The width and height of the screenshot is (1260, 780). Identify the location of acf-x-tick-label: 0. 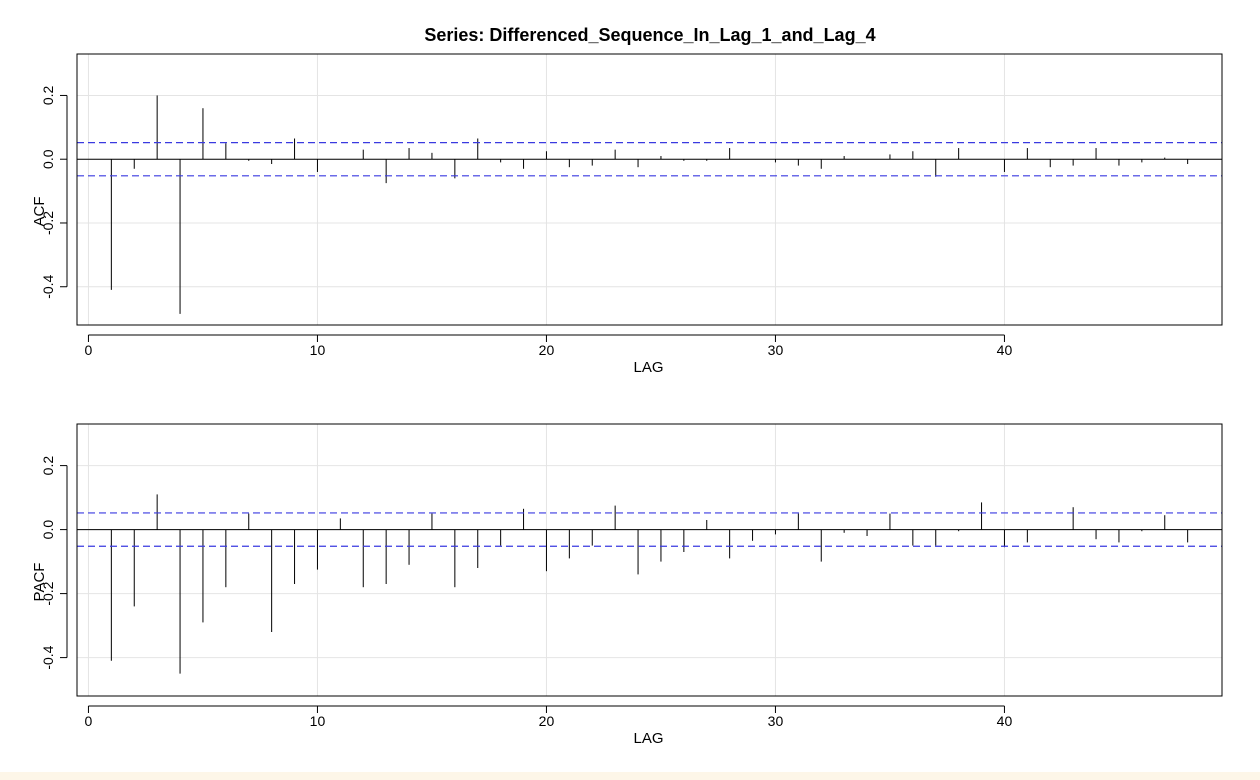
(89, 350).